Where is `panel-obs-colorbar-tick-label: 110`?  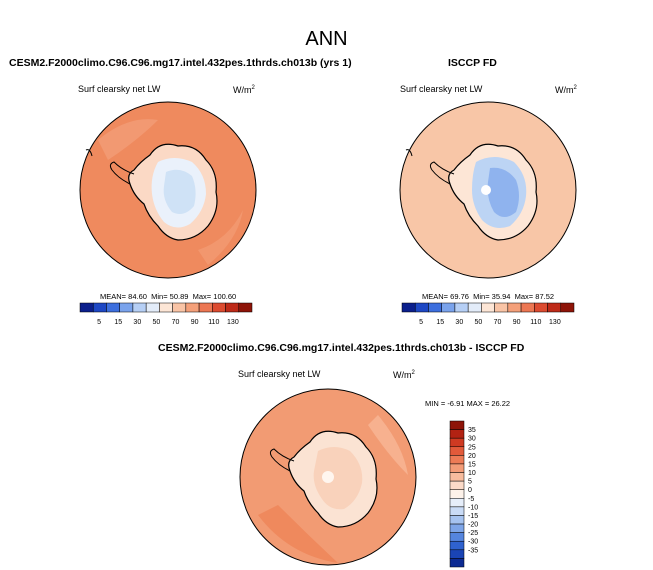 panel-obs-colorbar-tick-label: 110 is located at coordinates (535, 322).